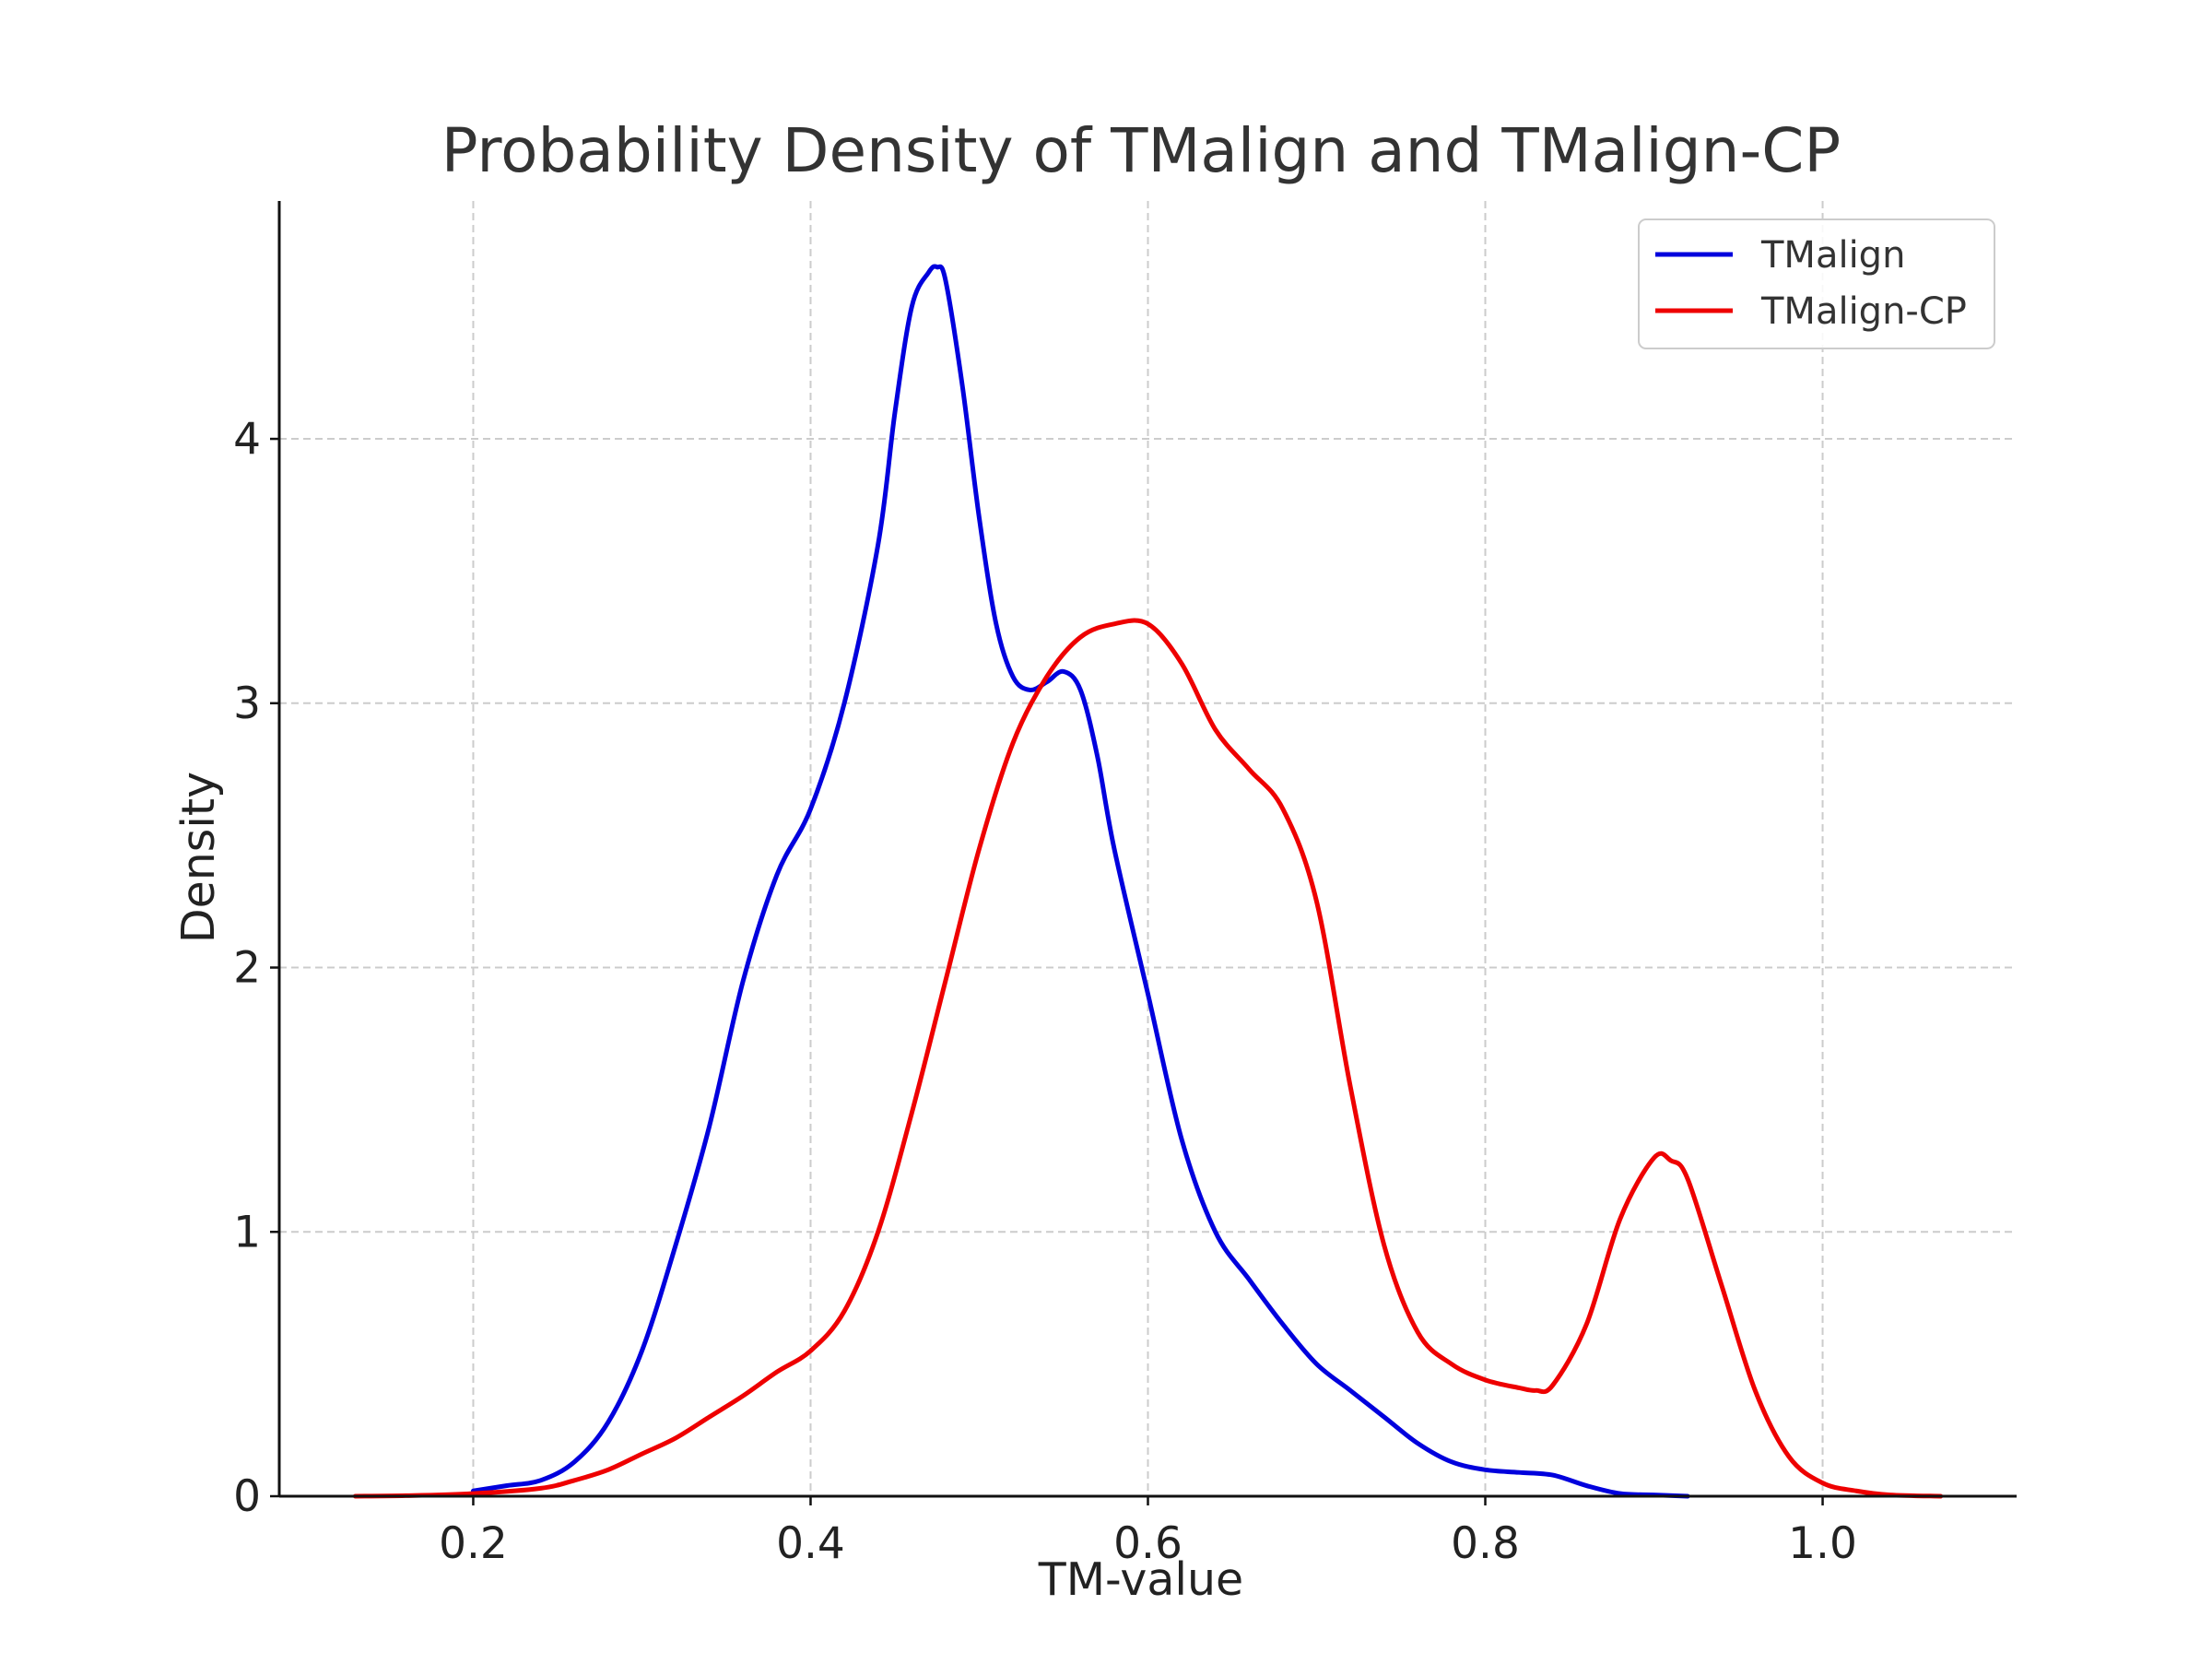 The image size is (2212, 1664). What do you see at coordinates (473, 1543) in the screenshot?
I see `x-tick-label: 0.2` at bounding box center [473, 1543].